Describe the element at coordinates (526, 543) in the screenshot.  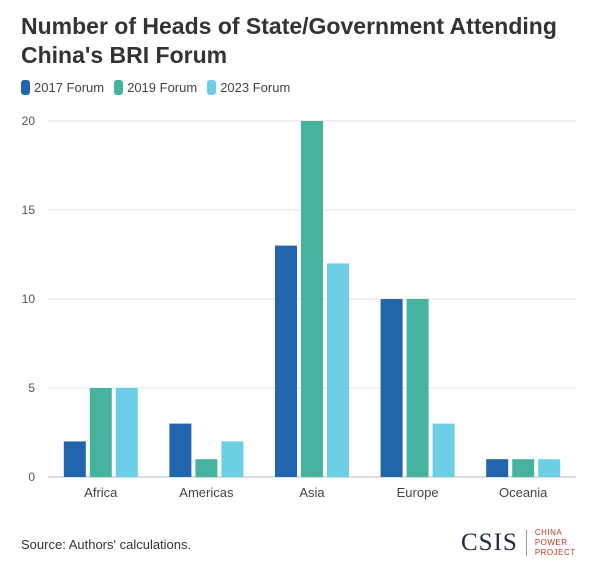
I see `logo-divider` at that location.